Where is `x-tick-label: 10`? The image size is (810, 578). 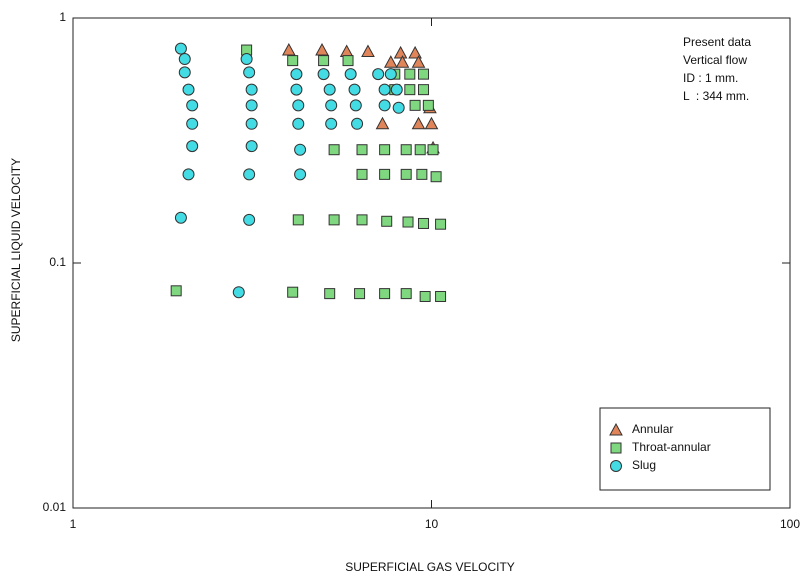 x-tick-label: 10 is located at coordinates (432, 524).